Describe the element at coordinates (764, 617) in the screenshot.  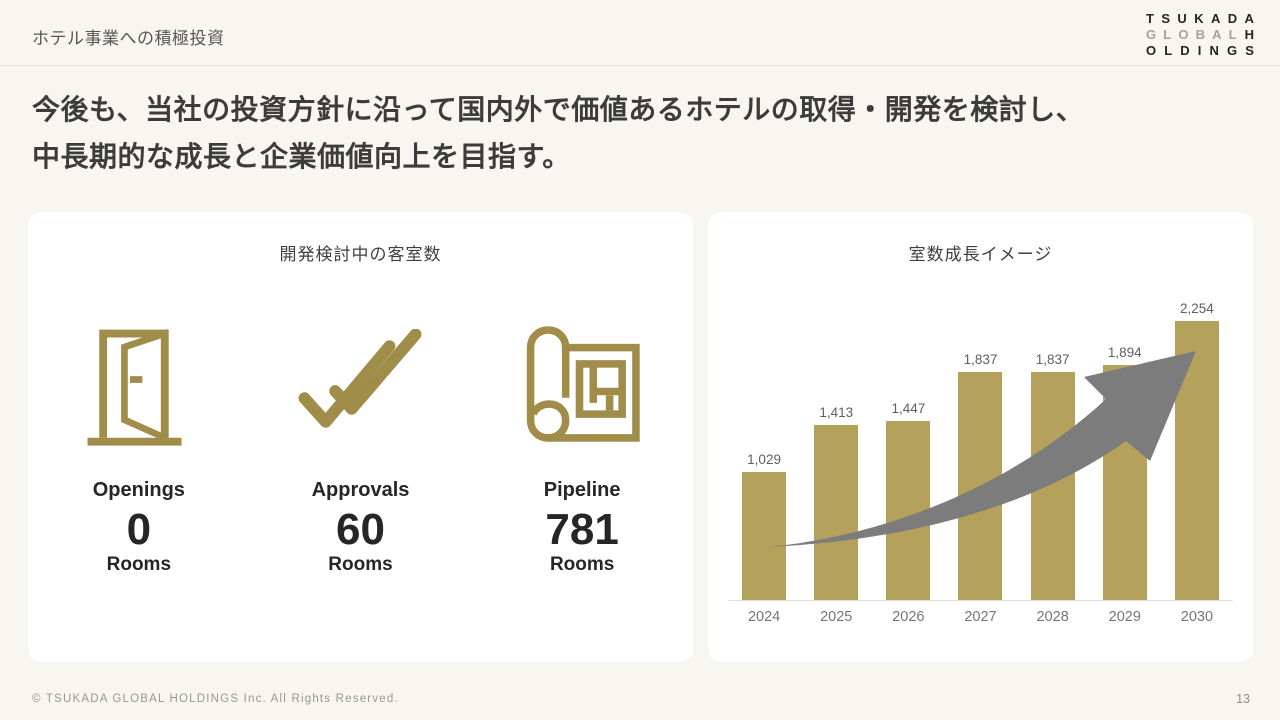
I see `x-axis-tick-label: 2024` at that location.